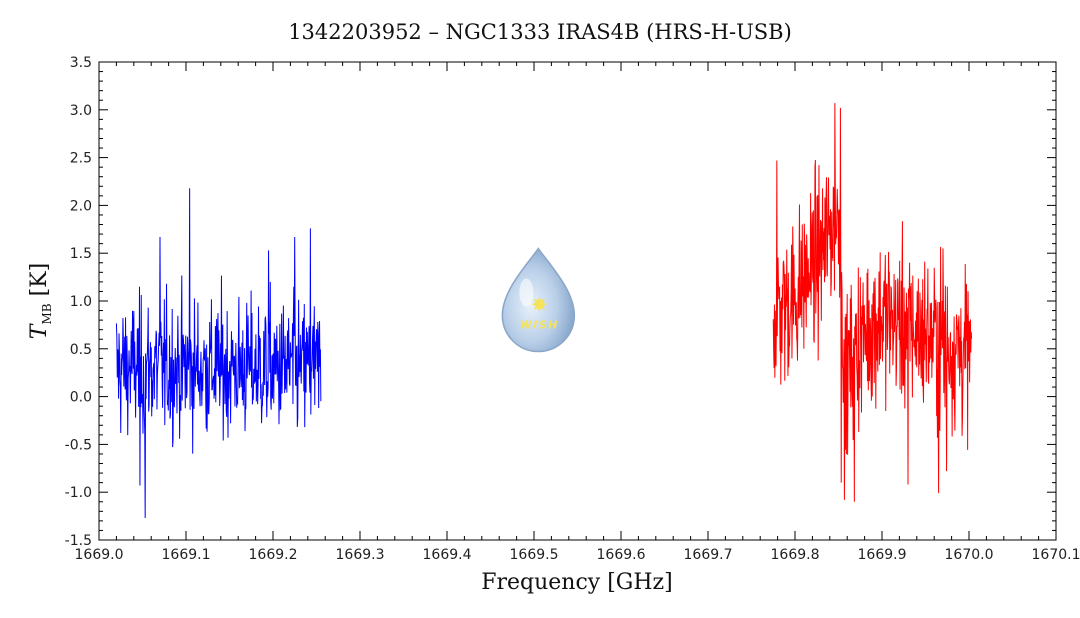 The height and width of the screenshot is (618, 1080). What do you see at coordinates (81, 254) in the screenshot?
I see `y-tick-label: 1.5` at bounding box center [81, 254].